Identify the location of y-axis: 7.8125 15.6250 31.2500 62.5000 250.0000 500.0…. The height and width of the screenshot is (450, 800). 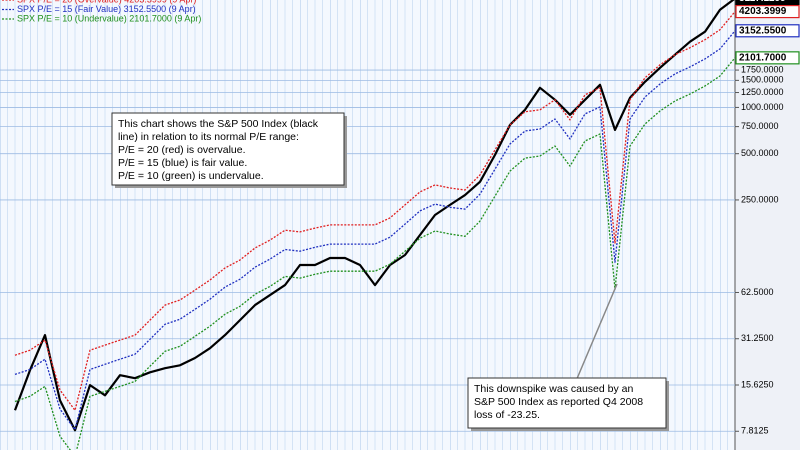
(767, 218).